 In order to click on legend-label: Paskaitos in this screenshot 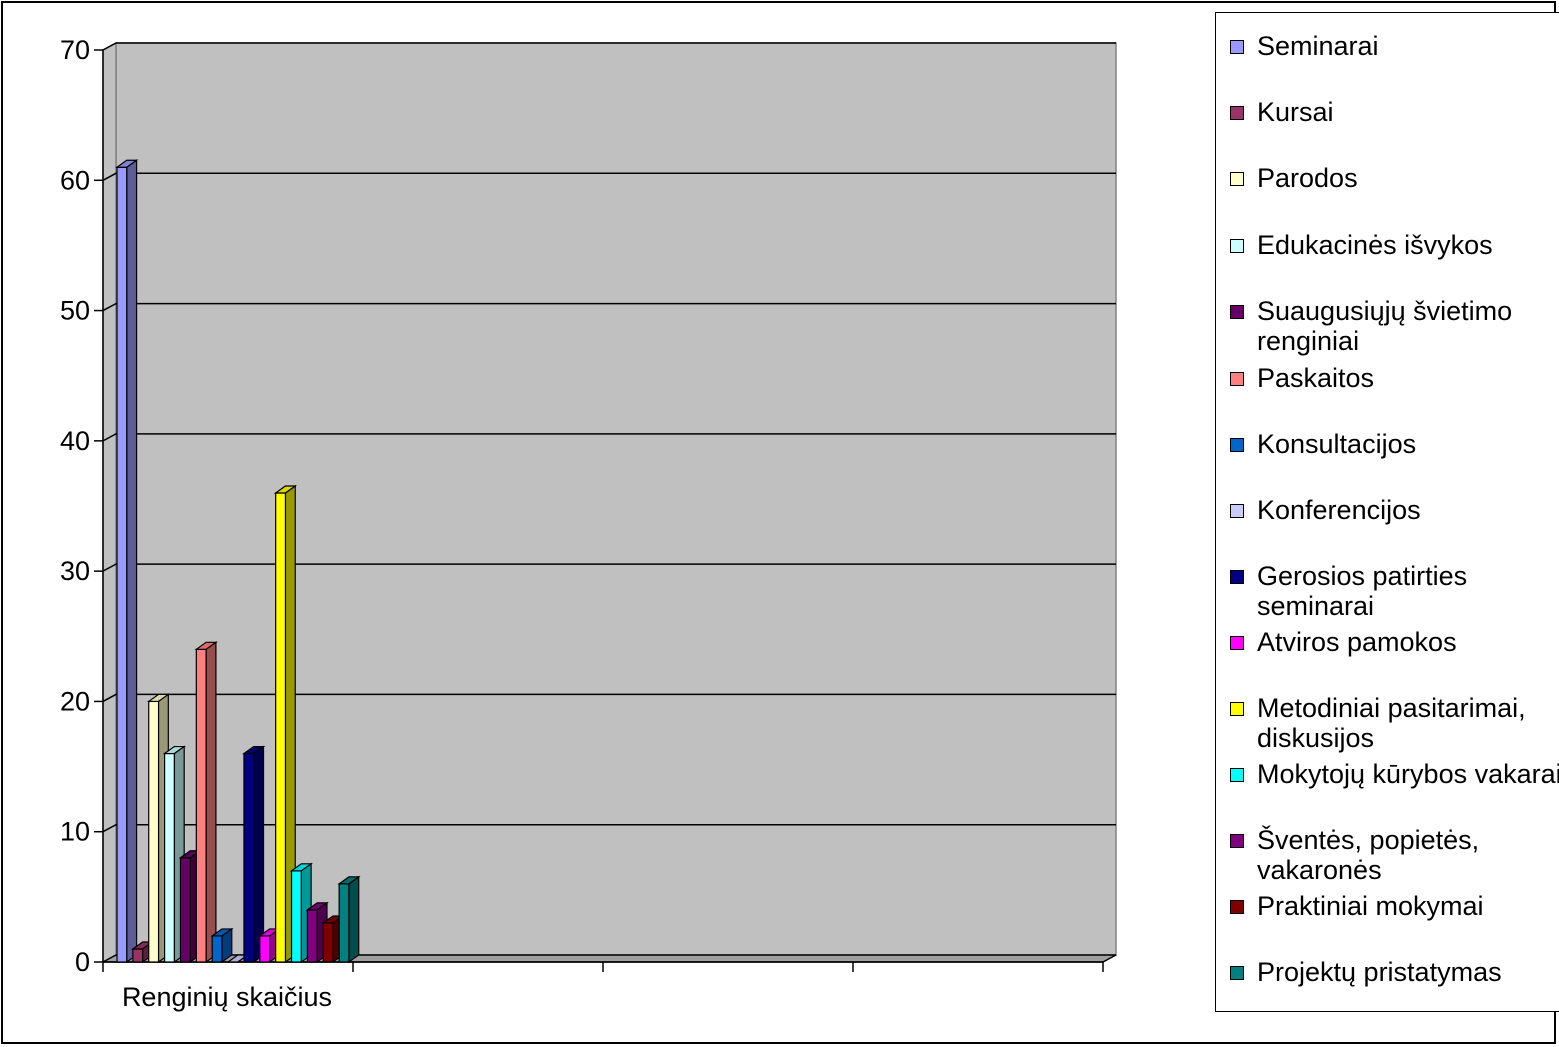, I will do `click(1316, 378)`.